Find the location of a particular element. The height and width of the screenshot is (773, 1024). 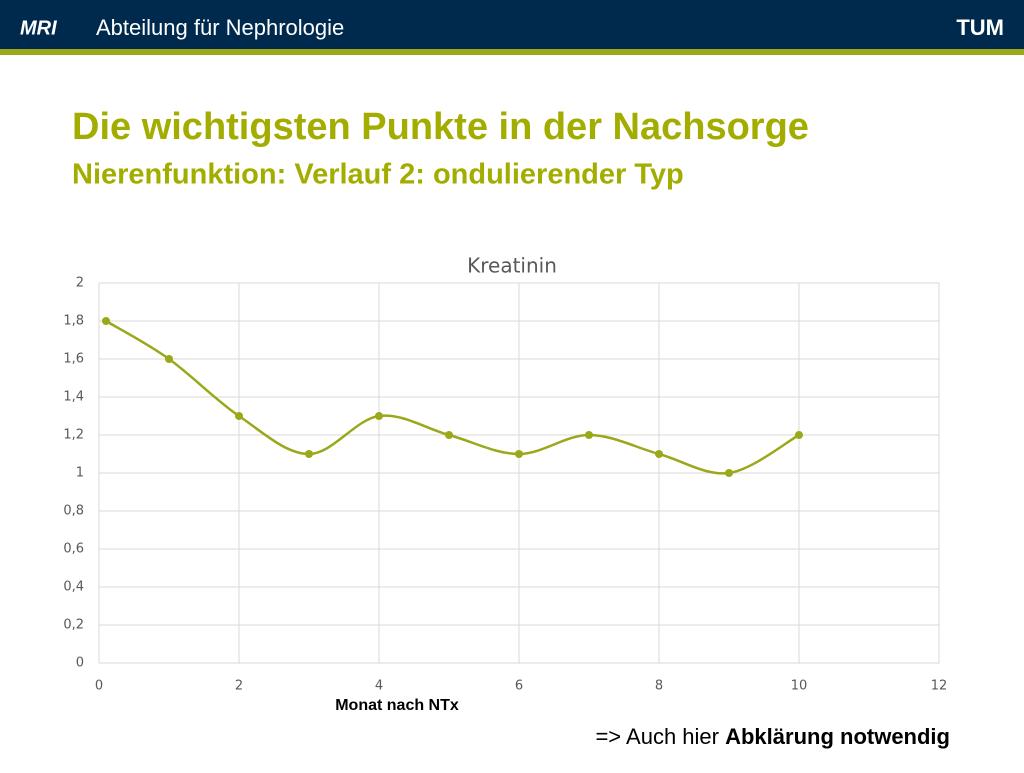

logo-left: MRI is located at coordinates (38, 28).